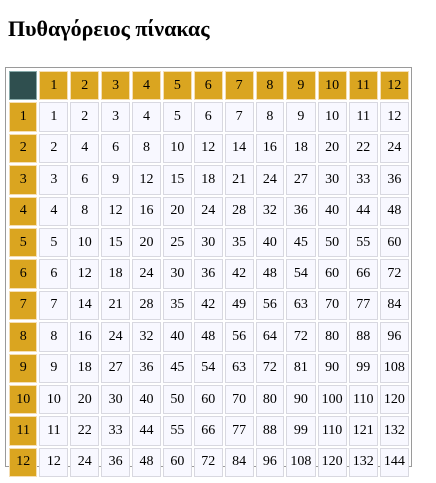 The width and height of the screenshot is (436, 483). I want to click on row-header: 11, so click(23, 431).